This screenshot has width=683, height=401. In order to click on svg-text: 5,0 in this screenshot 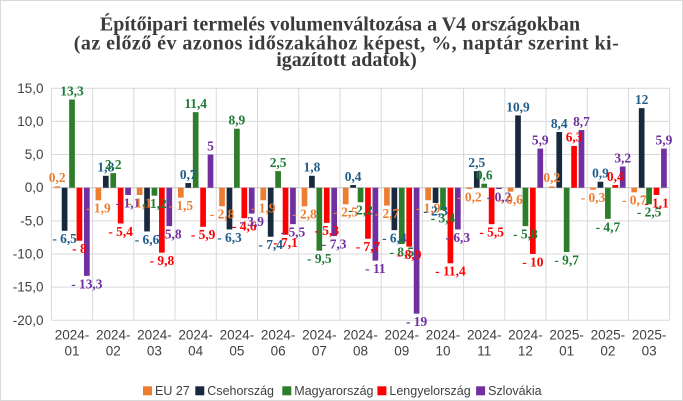, I will do `click(34, 154)`.